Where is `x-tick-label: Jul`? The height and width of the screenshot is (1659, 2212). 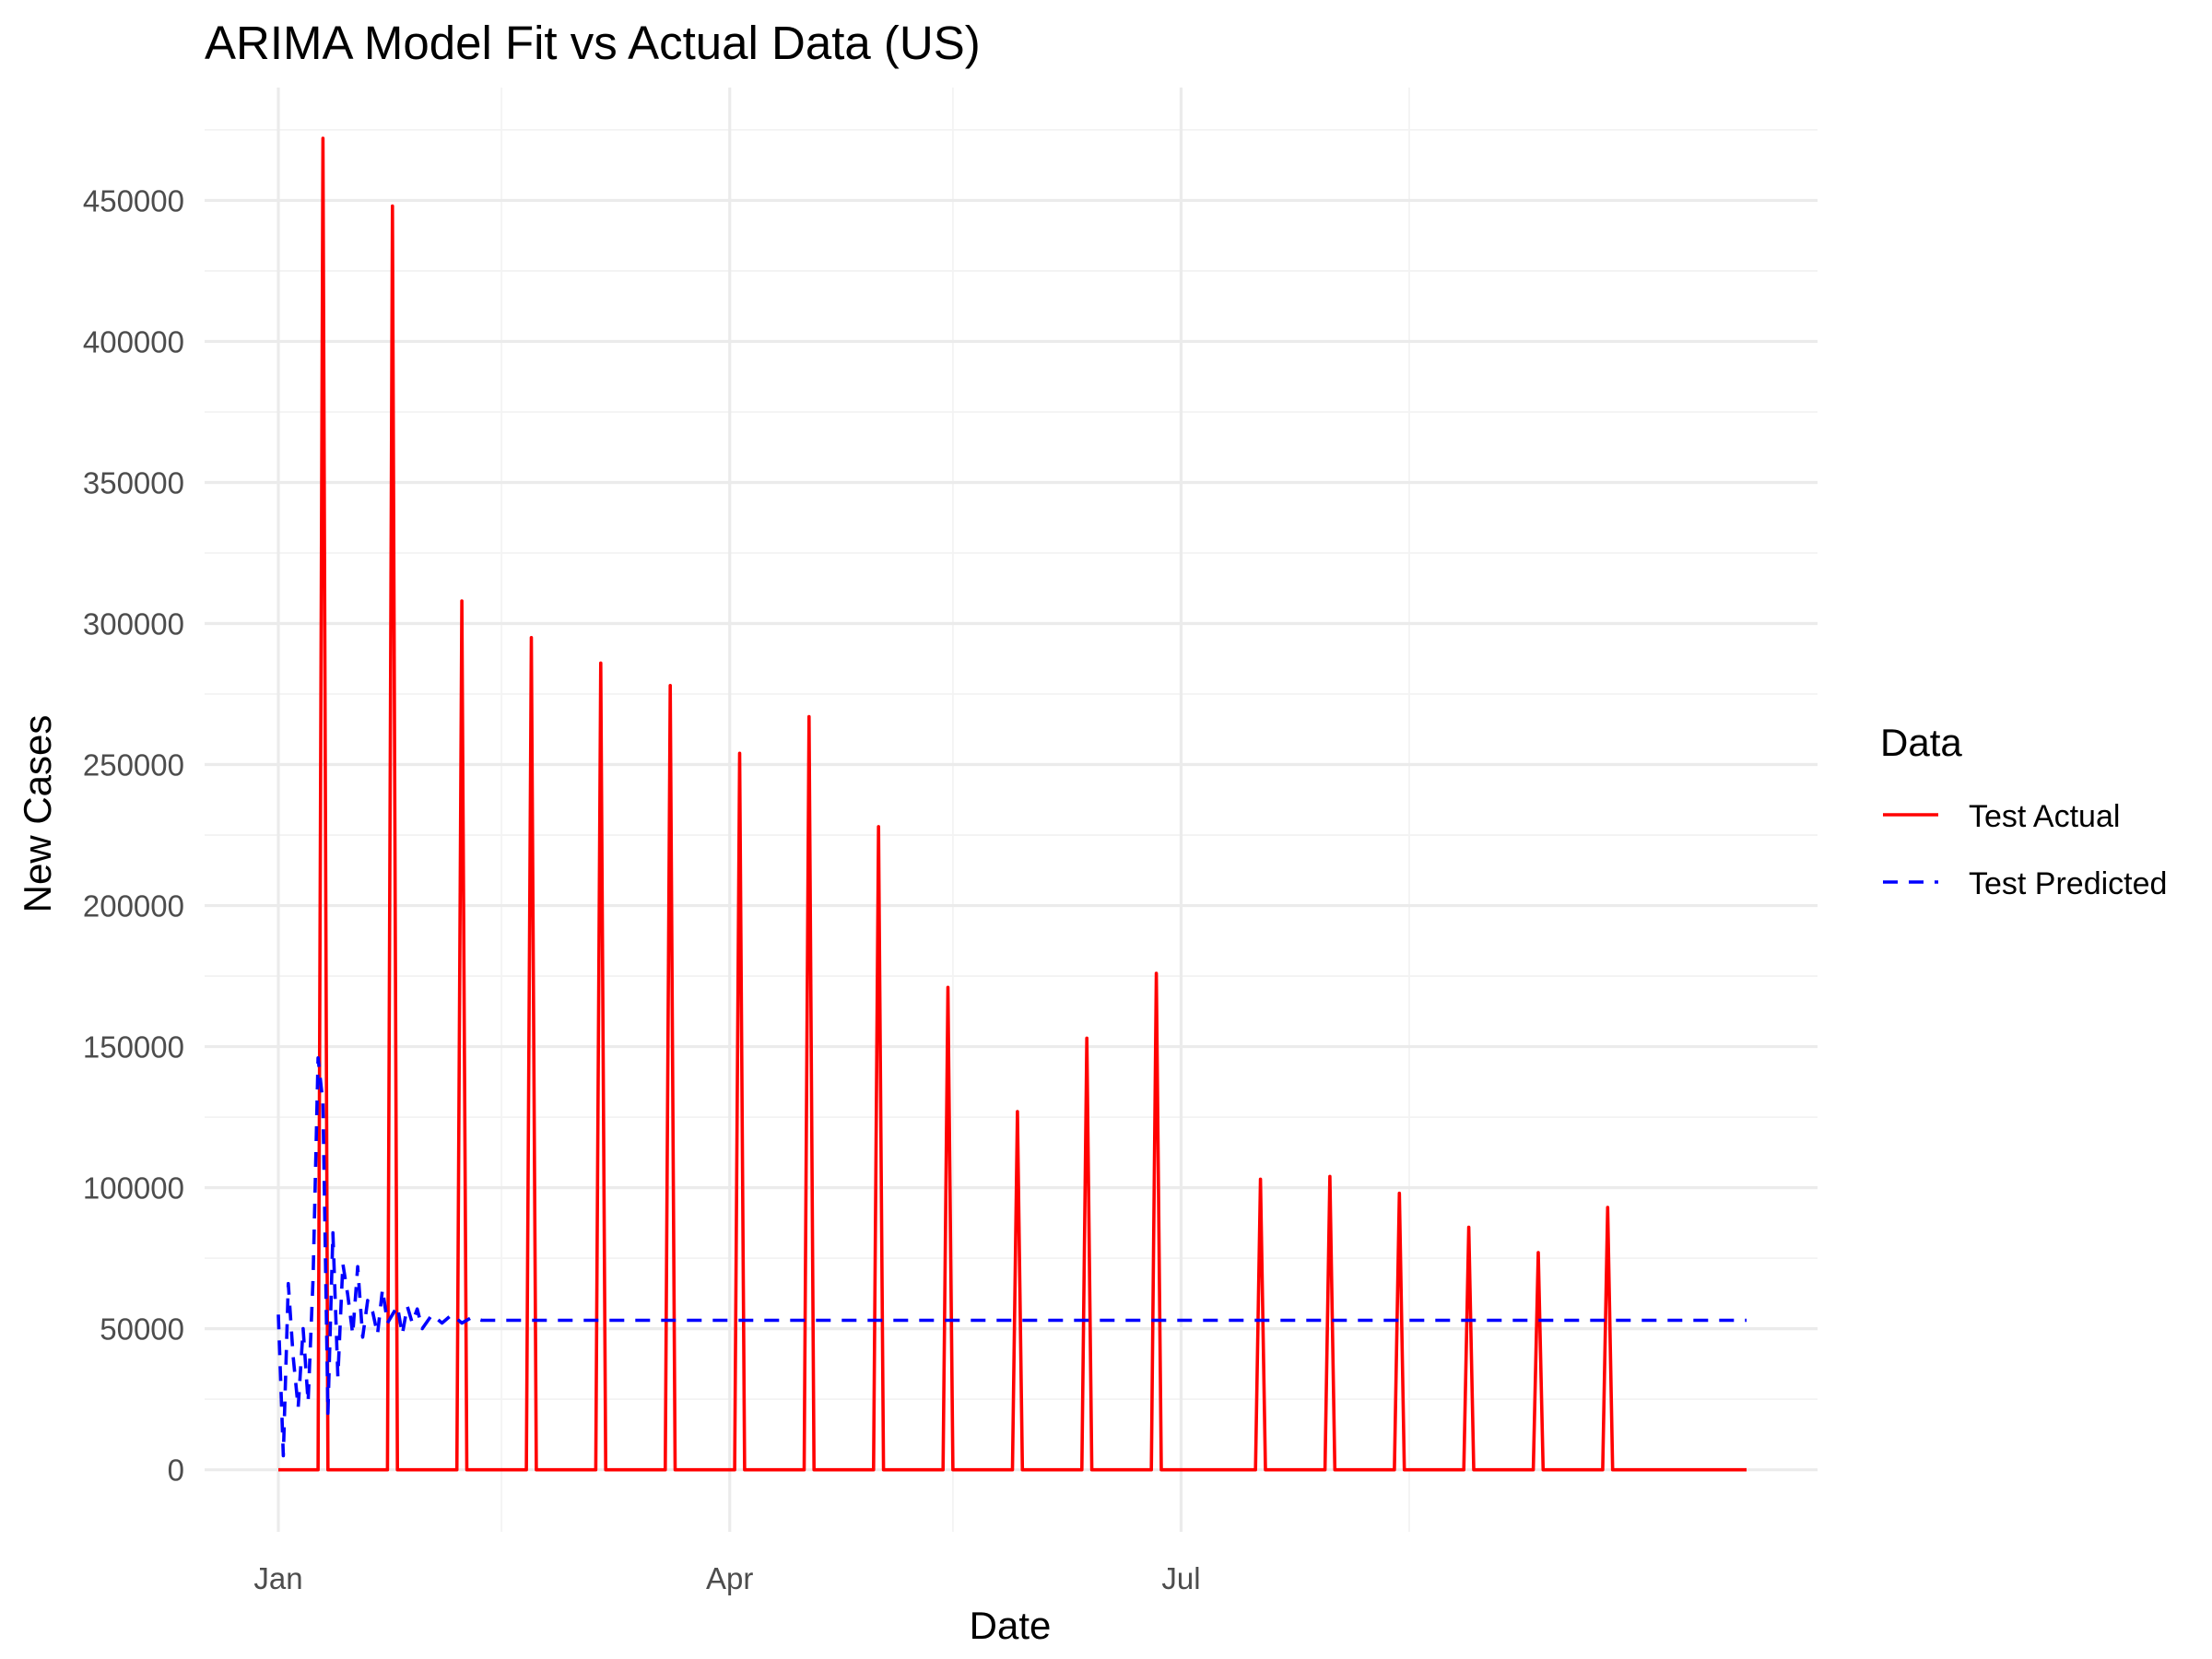 x-tick-label: Jul is located at coordinates (1180, 1578).